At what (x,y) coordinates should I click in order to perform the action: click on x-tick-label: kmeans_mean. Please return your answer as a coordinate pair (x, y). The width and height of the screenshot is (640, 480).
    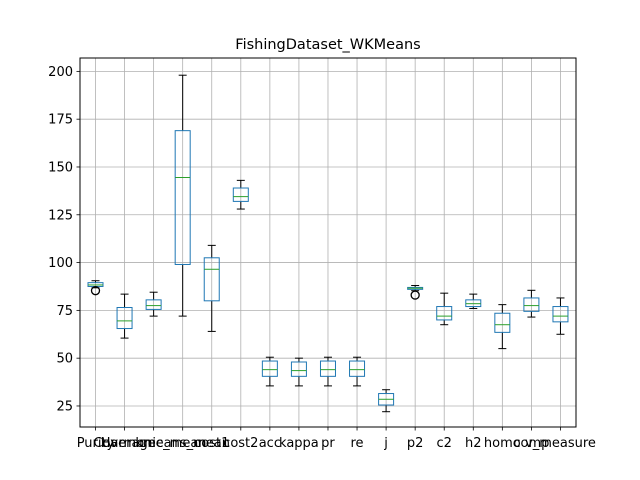
    Looking at the image, I should click on (182, 443).